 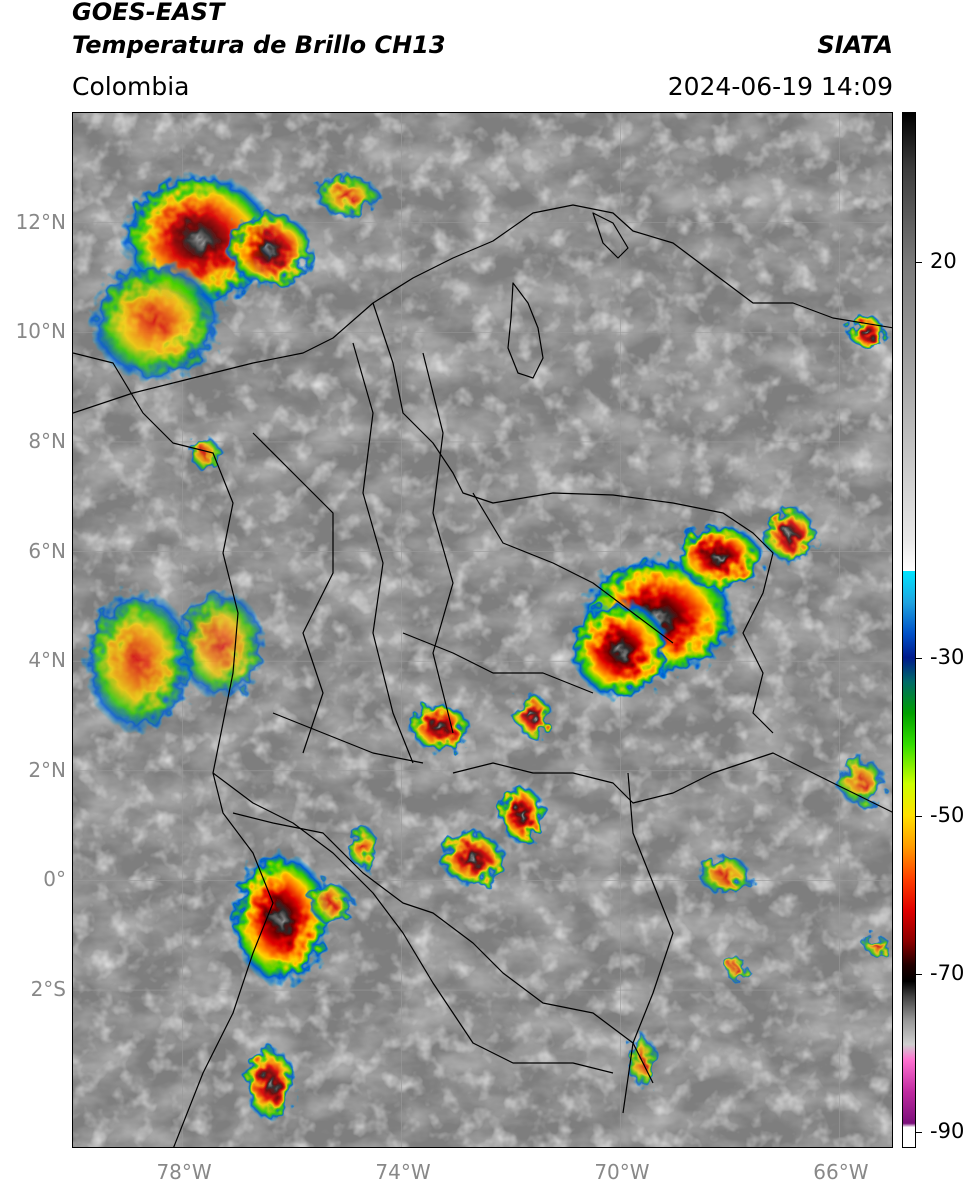 What do you see at coordinates (184, 1172) in the screenshot?
I see `lon-tick-label: 78°W` at bounding box center [184, 1172].